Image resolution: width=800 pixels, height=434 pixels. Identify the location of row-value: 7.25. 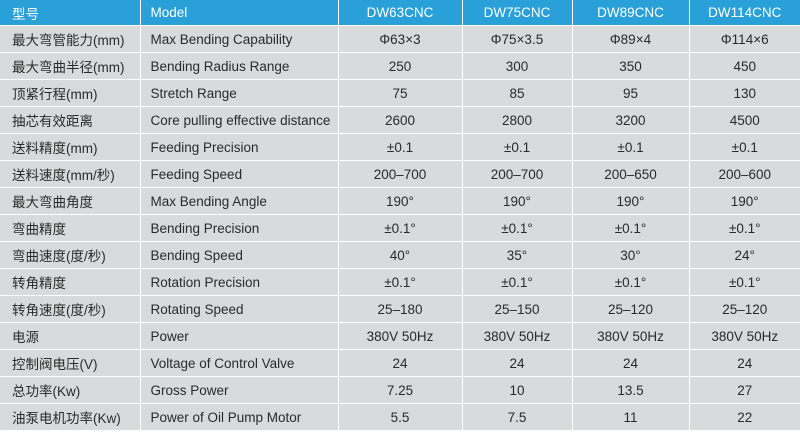
(400, 390).